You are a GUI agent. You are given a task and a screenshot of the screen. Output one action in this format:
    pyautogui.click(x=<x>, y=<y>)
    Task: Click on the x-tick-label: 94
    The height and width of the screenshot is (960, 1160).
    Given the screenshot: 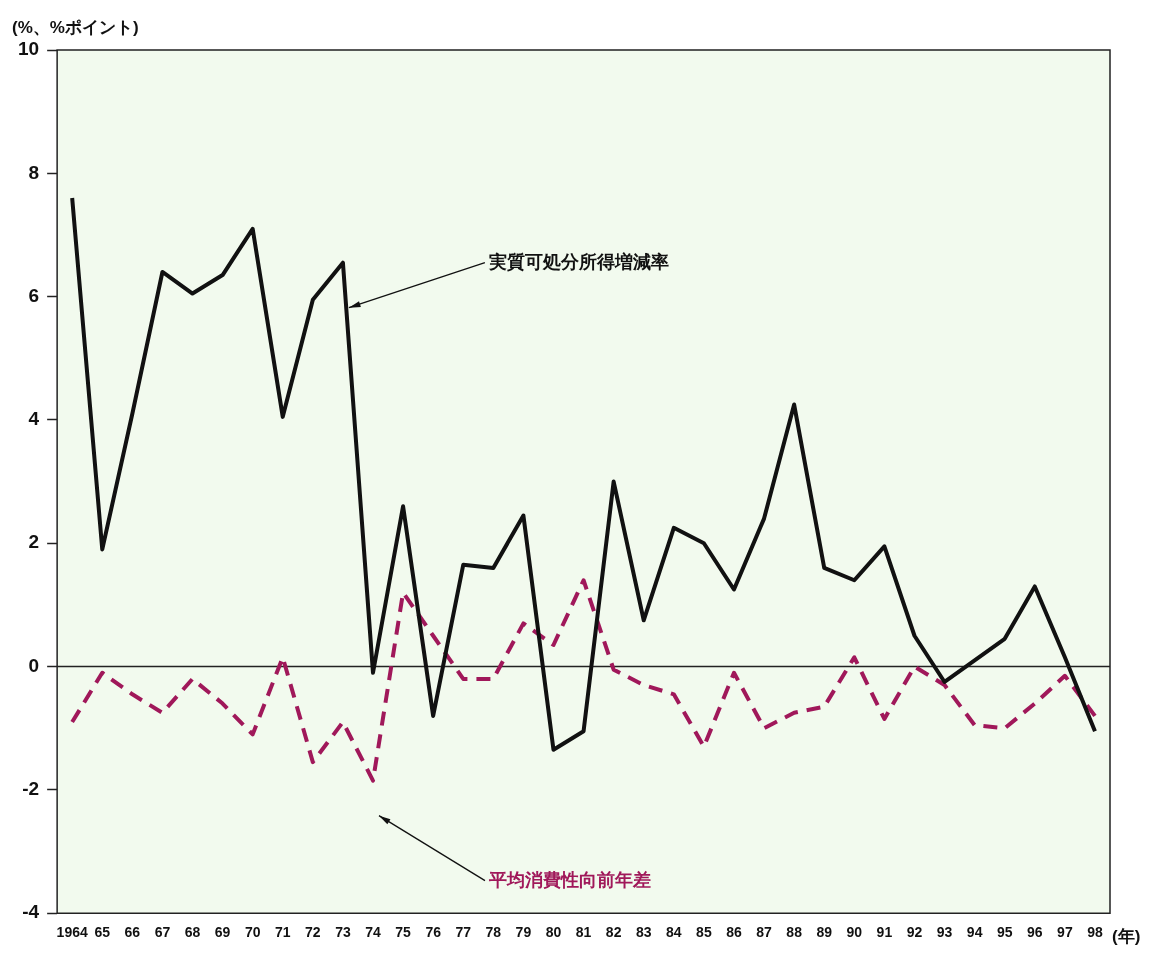 What is the action you would take?
    pyautogui.click(x=974, y=932)
    